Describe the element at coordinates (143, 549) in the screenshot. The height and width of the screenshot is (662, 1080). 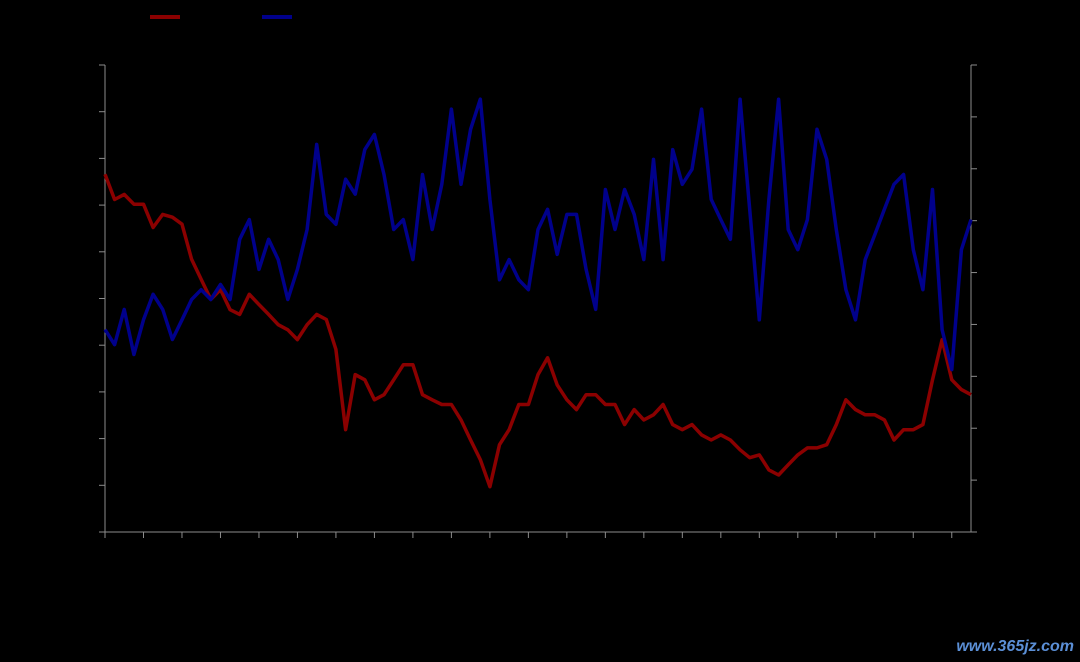
I see `x-tick-label: 4` at that location.